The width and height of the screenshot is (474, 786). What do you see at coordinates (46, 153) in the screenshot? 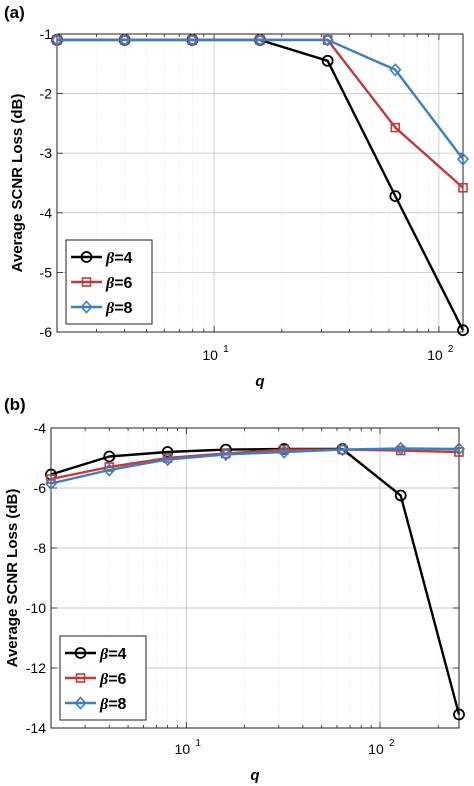
I see `y-tick-label: -3` at bounding box center [46, 153].